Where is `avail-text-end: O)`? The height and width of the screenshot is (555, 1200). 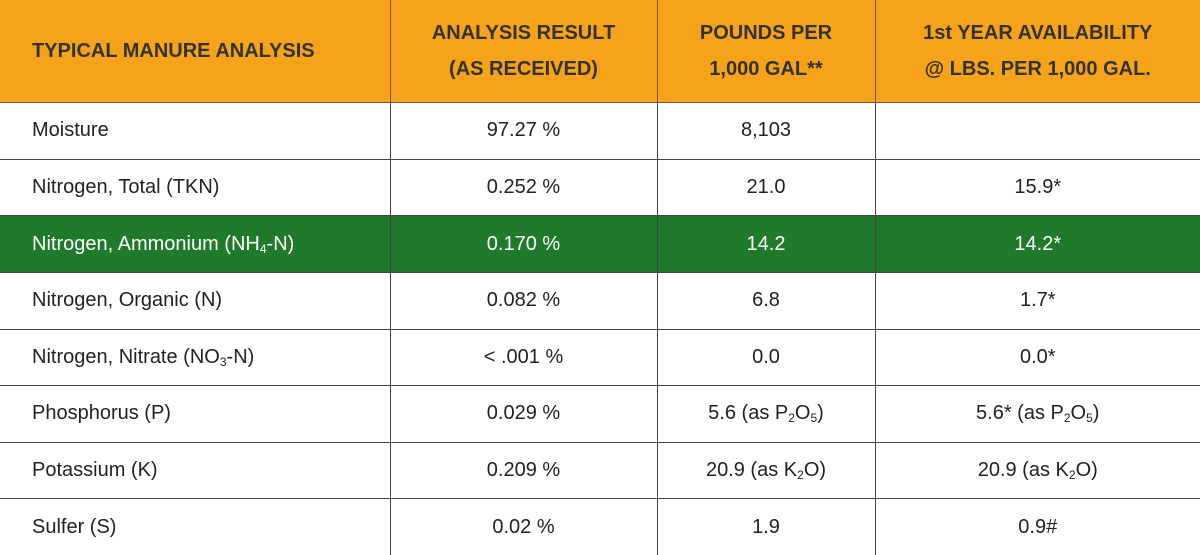
avail-text-end: O) is located at coordinates (1086, 470).